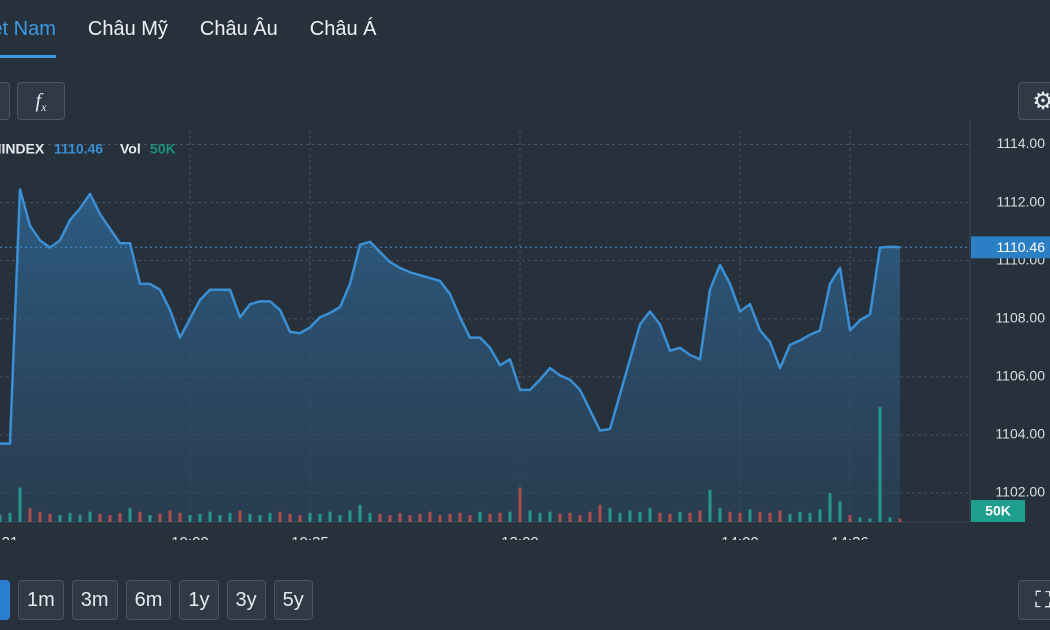 Image resolution: width=1050 pixels, height=630 pixels. What do you see at coordinates (10, 537) in the screenshot?
I see `x-tick-label: 21` at bounding box center [10, 537].